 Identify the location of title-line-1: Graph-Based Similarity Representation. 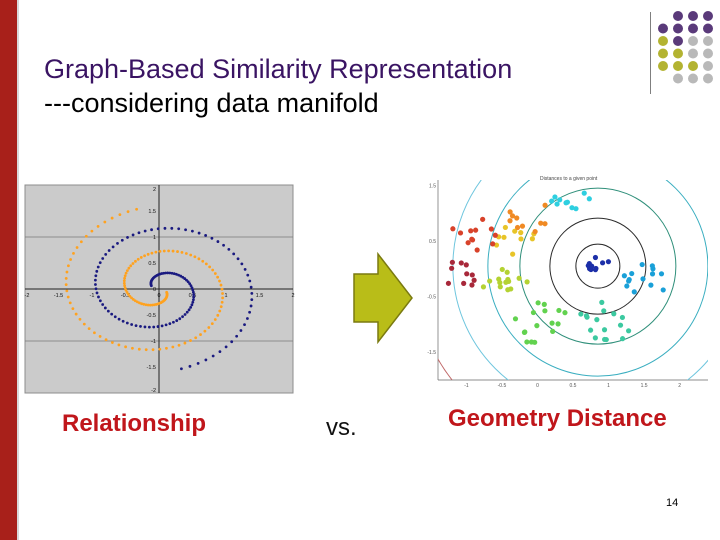
(278, 69).